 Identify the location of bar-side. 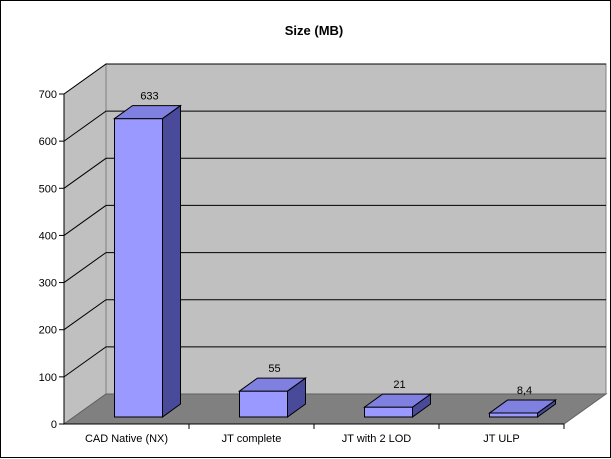
(171, 261).